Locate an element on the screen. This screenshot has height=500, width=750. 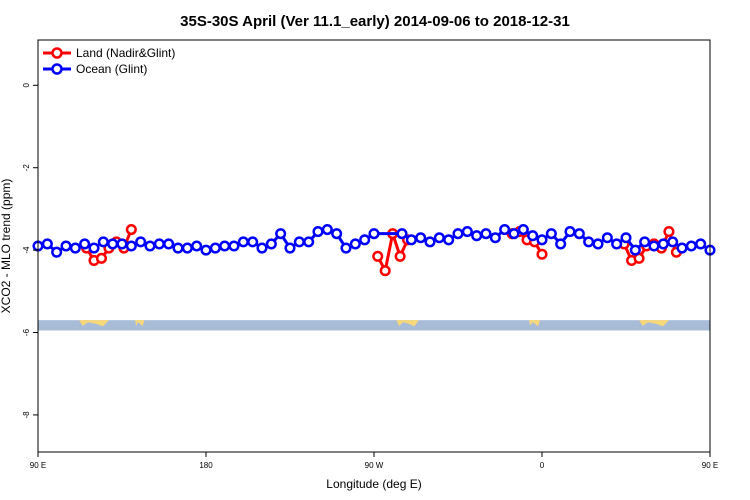
x-axis-ticks: 90 E 180 90 W 0 90 E is located at coordinates (374, 461).